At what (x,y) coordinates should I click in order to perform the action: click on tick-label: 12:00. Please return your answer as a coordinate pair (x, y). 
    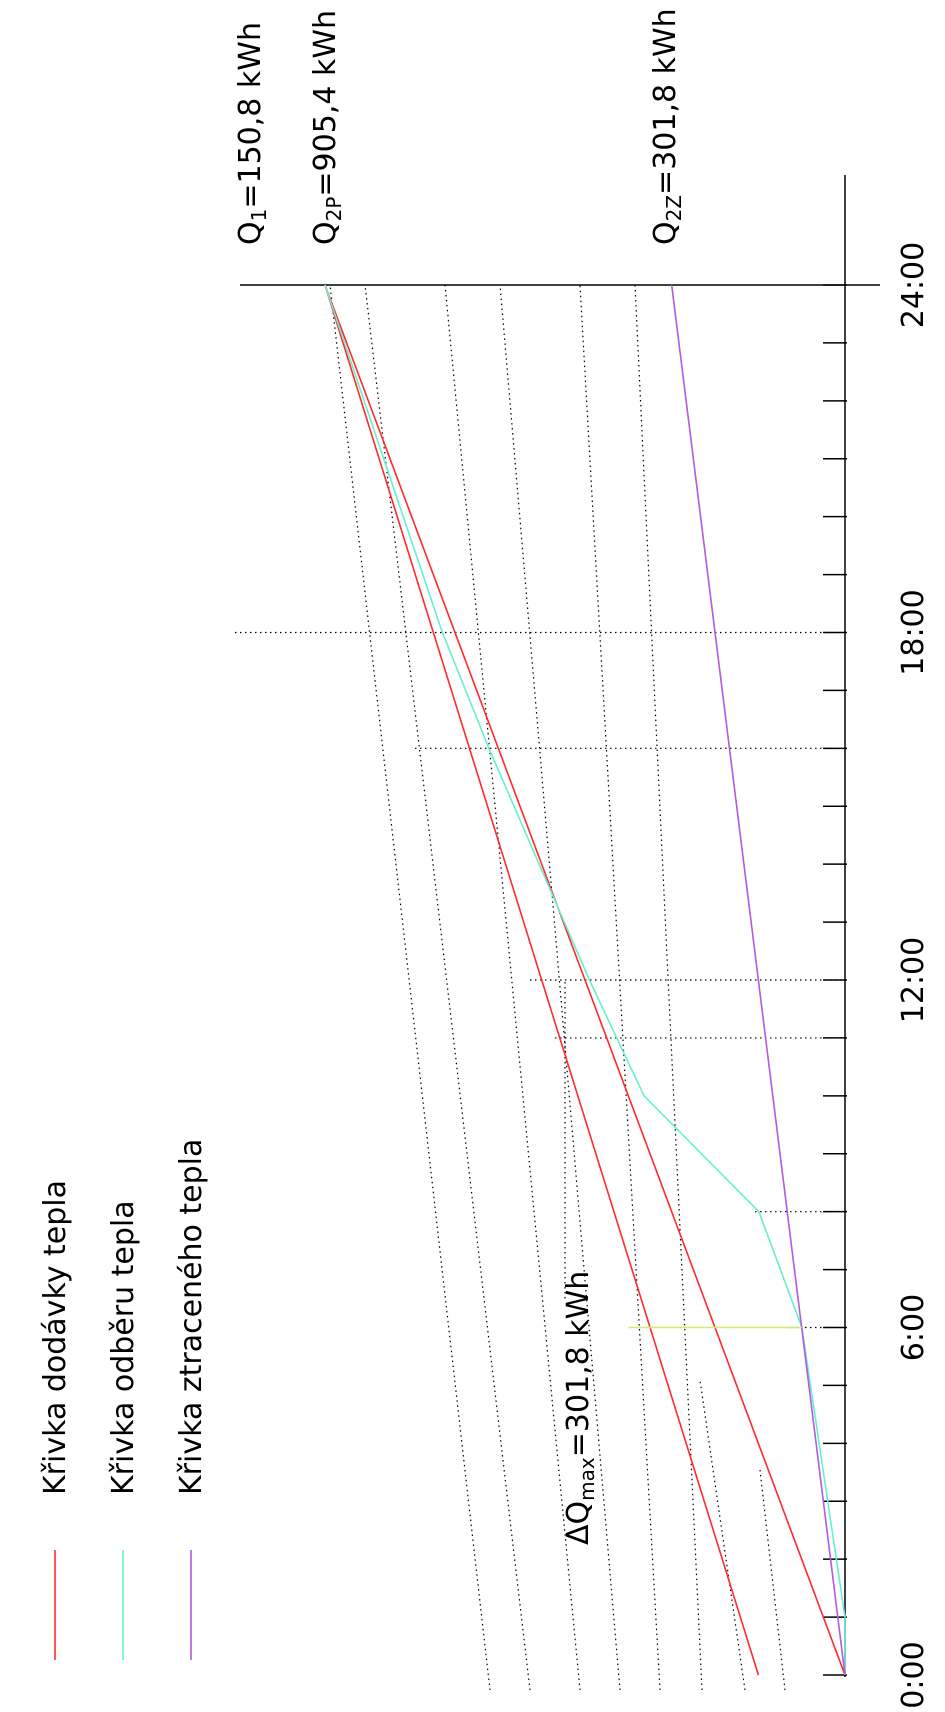
    Looking at the image, I should click on (913, 980).